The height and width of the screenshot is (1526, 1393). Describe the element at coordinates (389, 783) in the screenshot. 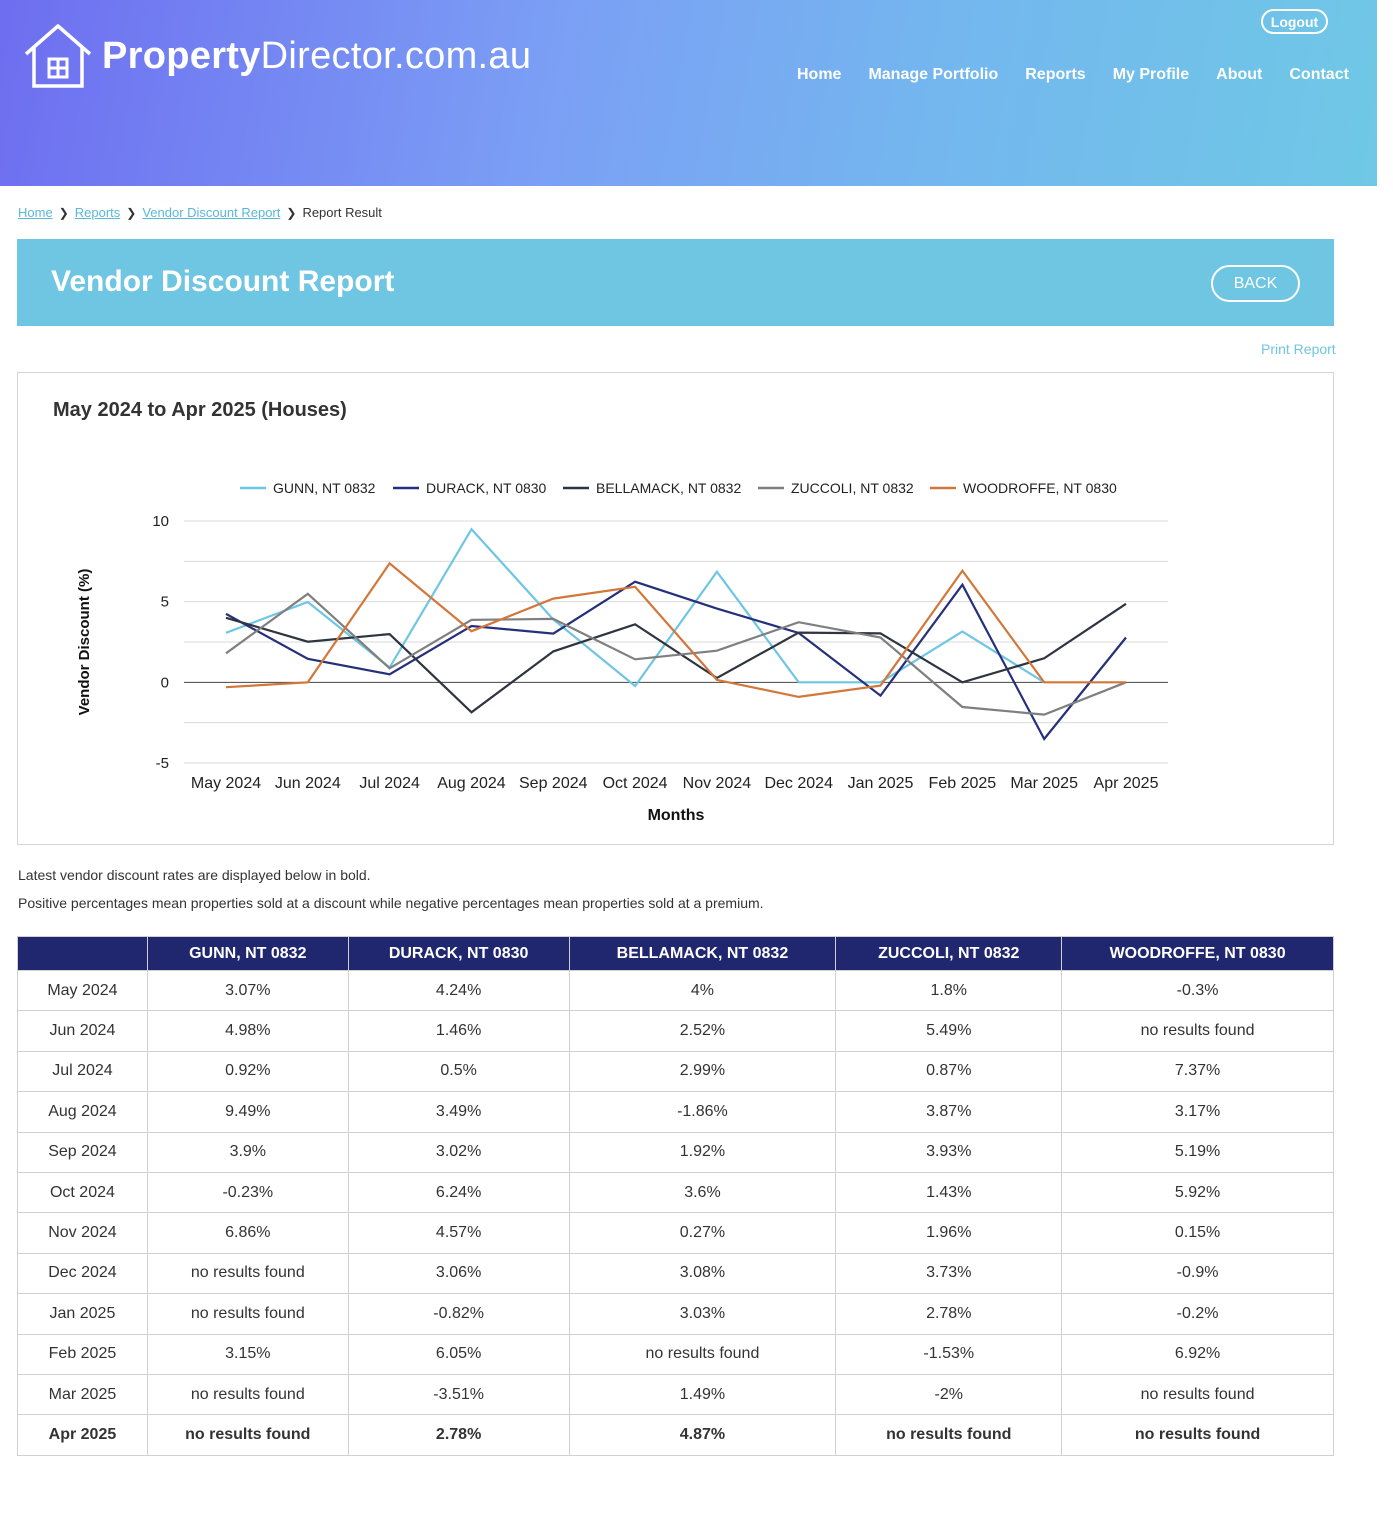

I see `x-tick-label: Jul 2024` at that location.